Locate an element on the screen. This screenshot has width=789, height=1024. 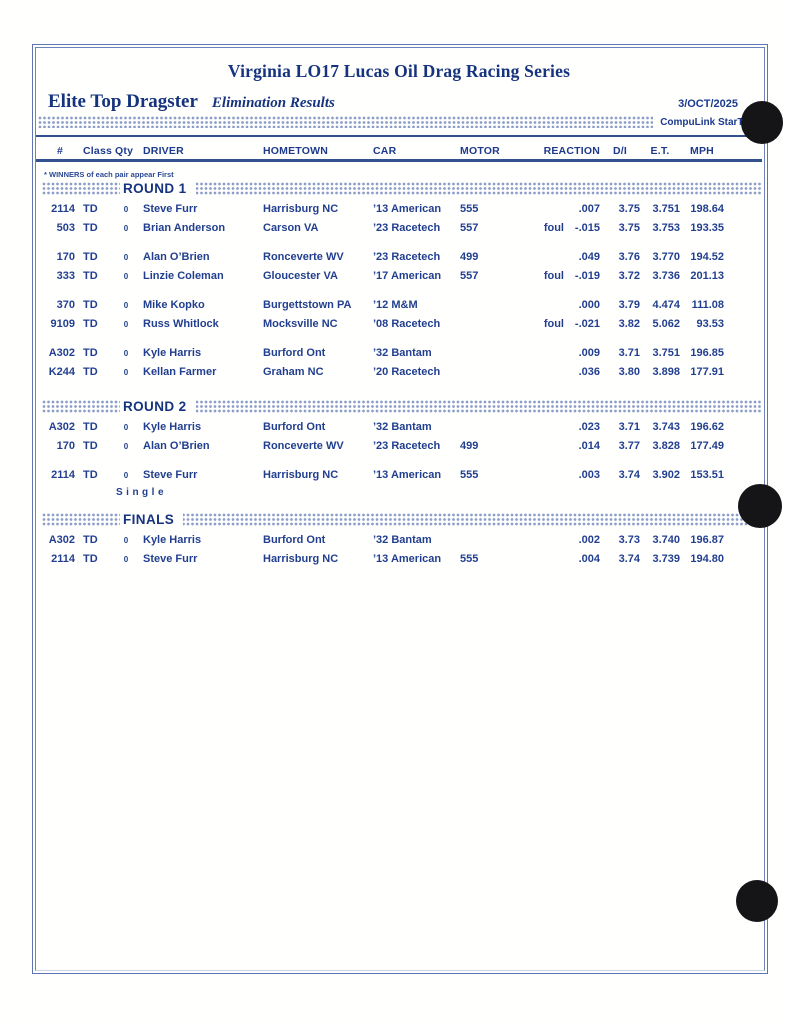
section-band: ROUND 2 is located at coordinates (402, 406).